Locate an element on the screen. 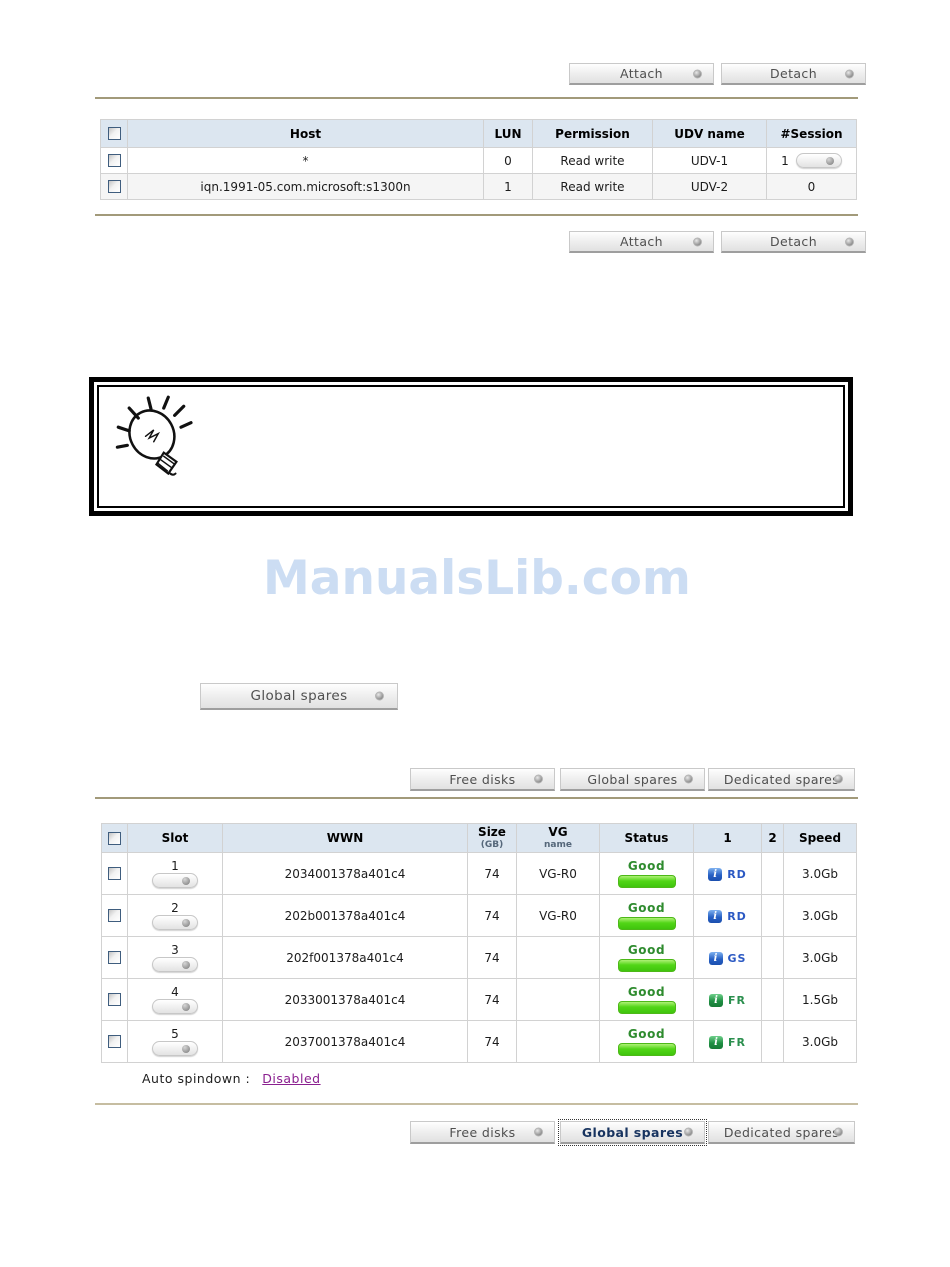  cell-udv-name: UDV-2 is located at coordinates (709, 186).